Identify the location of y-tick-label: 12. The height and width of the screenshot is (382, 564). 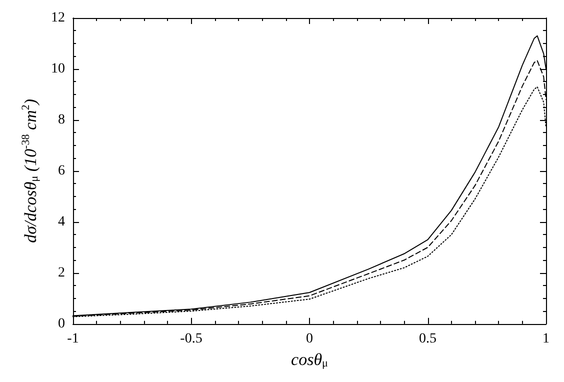
(58, 18).